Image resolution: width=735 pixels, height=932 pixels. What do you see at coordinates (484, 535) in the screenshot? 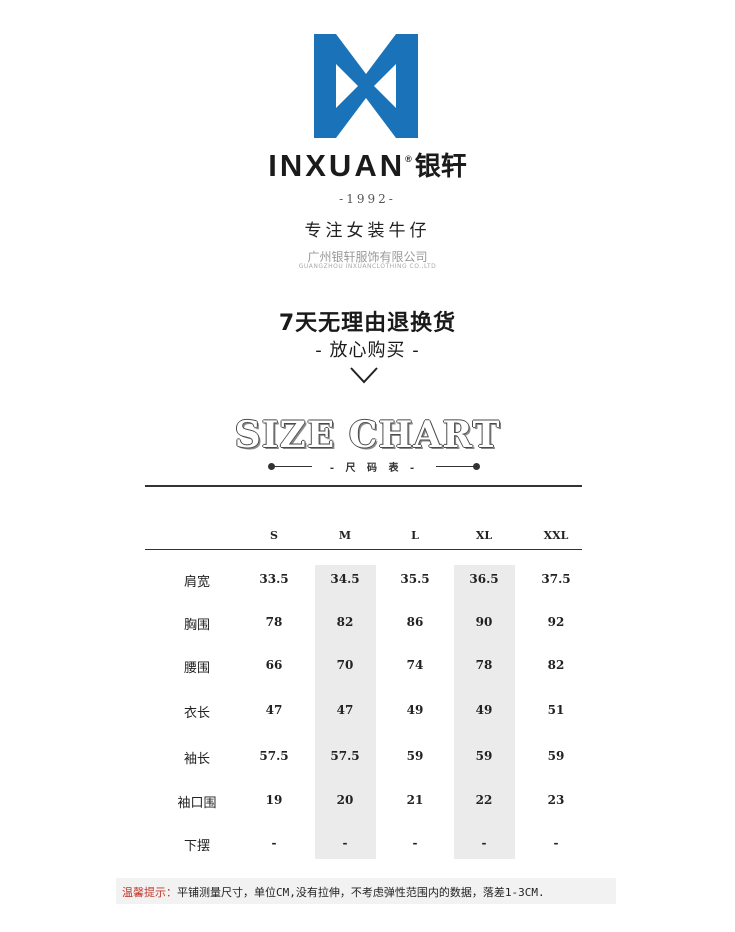
I see `size-header: XL` at bounding box center [484, 535].